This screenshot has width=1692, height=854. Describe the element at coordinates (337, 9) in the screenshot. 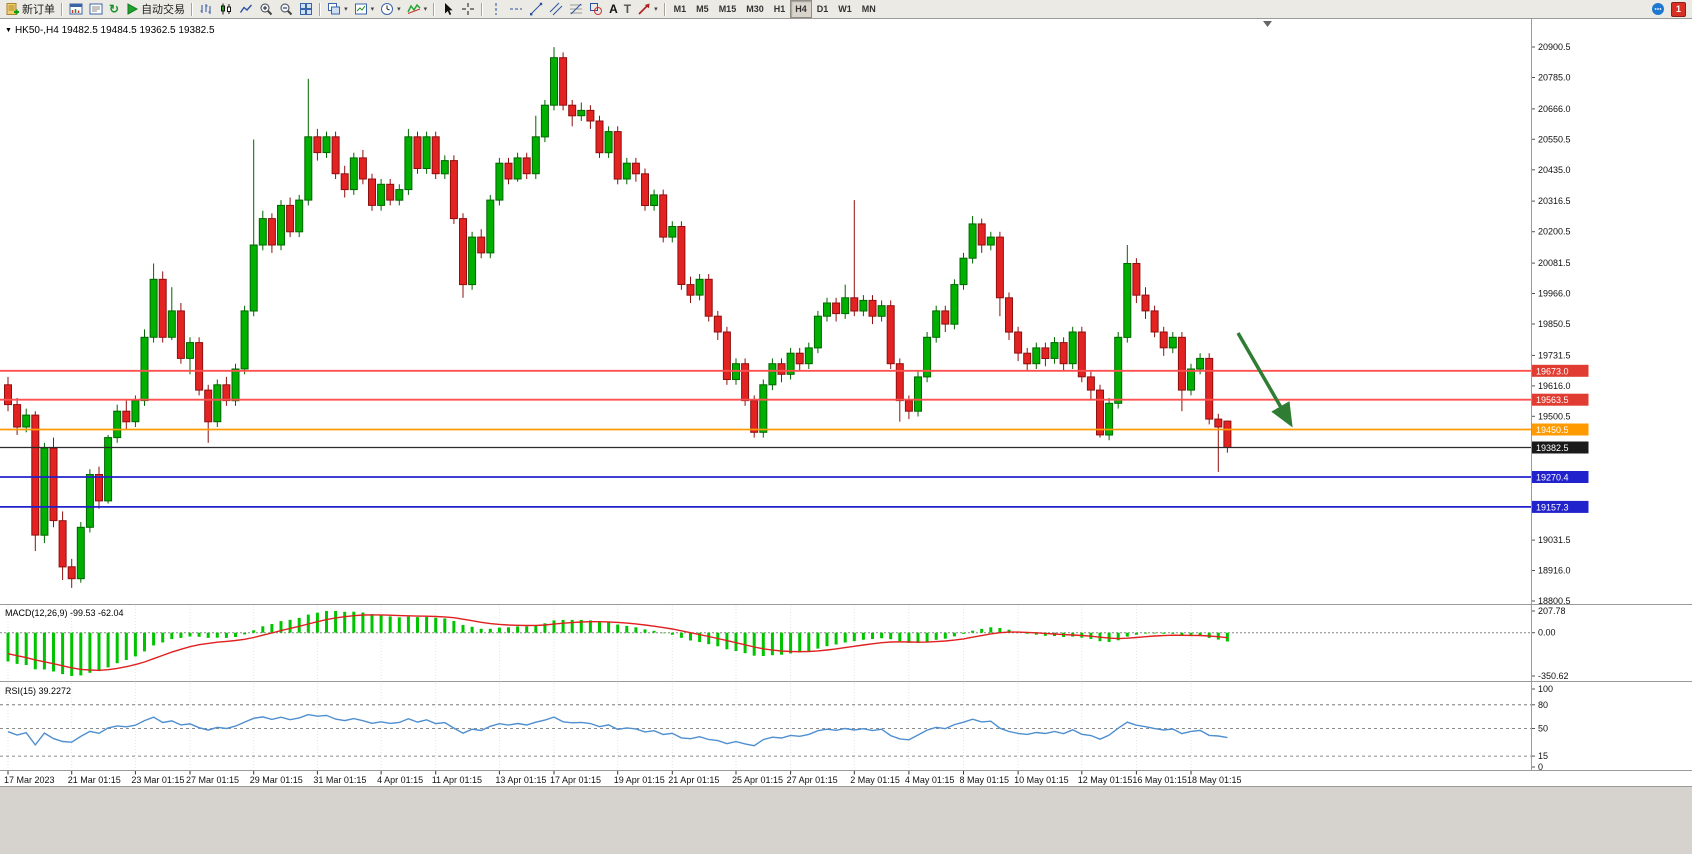

I see `arrange-windows-button: ▾` at that location.